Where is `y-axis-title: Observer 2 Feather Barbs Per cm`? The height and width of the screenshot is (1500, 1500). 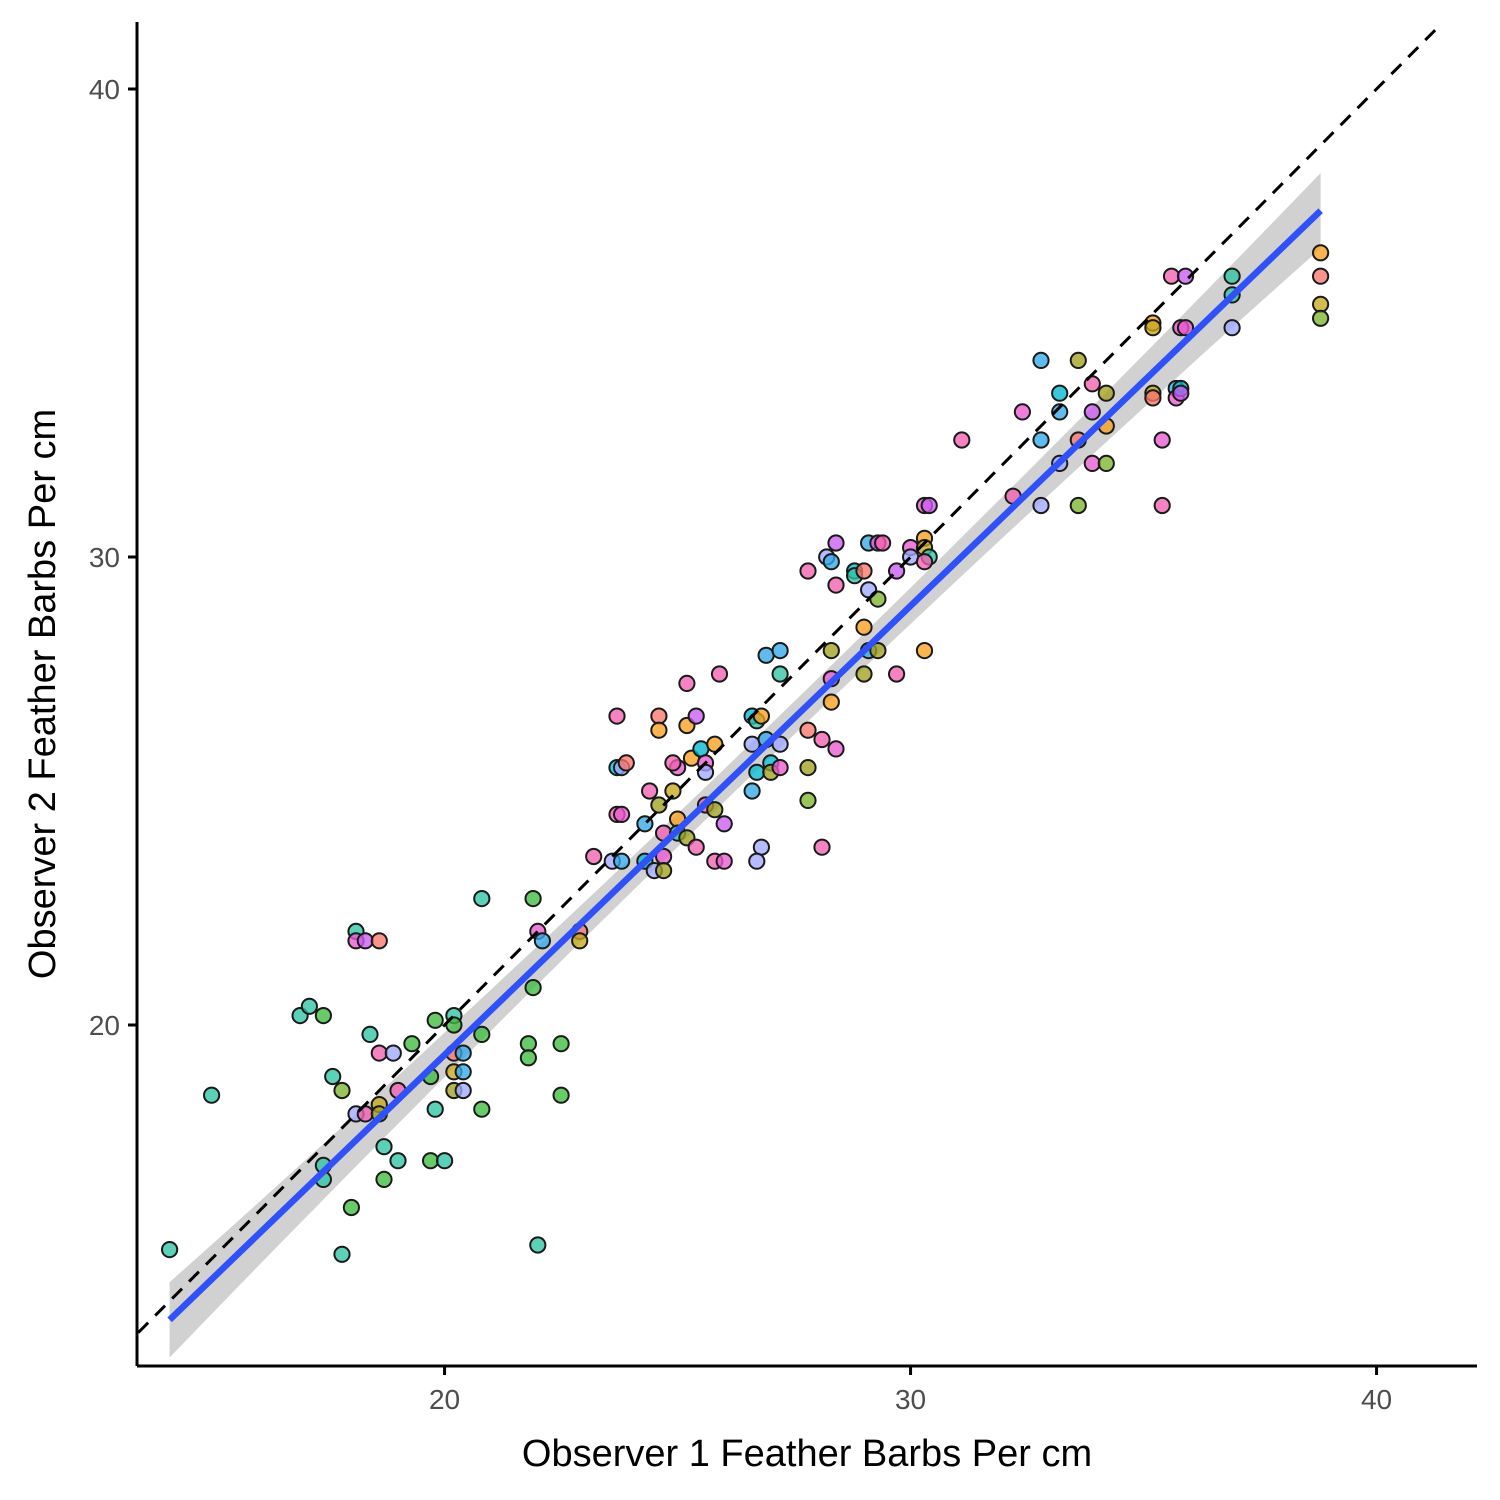 y-axis-title: Observer 2 Feather Barbs Per cm is located at coordinates (43, 694).